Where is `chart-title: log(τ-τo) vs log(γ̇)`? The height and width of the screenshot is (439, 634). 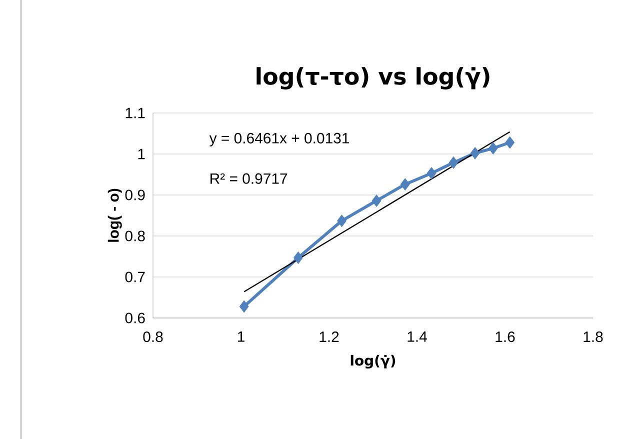
chart-title: log(τ-τo) vs log(γ̇) is located at coordinates (373, 78).